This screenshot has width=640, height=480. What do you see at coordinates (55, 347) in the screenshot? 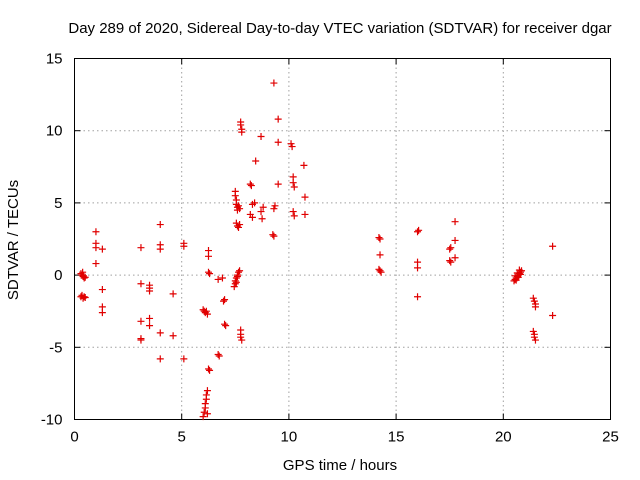
I see `y-tick-label: -5` at bounding box center [55, 347].